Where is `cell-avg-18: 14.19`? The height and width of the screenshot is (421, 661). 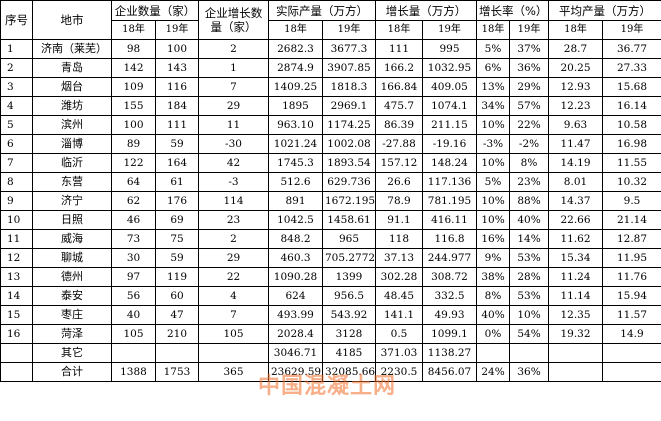
cell-avg-18: 14.19 is located at coordinates (575, 163).